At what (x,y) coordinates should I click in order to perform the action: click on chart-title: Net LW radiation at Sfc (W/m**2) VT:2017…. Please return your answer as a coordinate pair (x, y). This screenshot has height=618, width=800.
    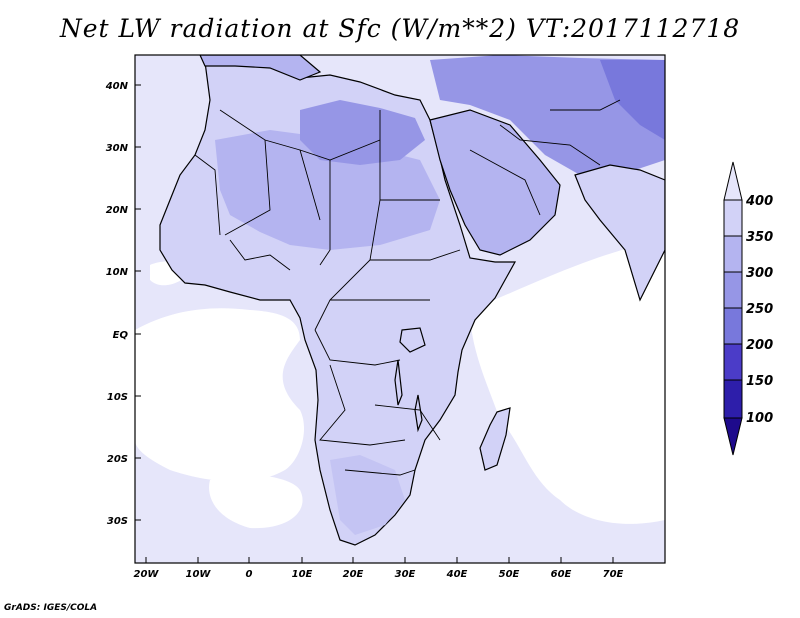
    Looking at the image, I should click on (400, 28).